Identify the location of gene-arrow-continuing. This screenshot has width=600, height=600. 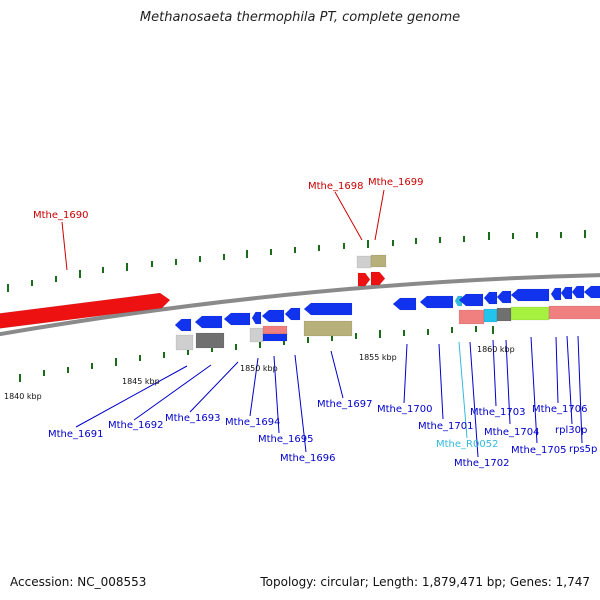
(591, 292).